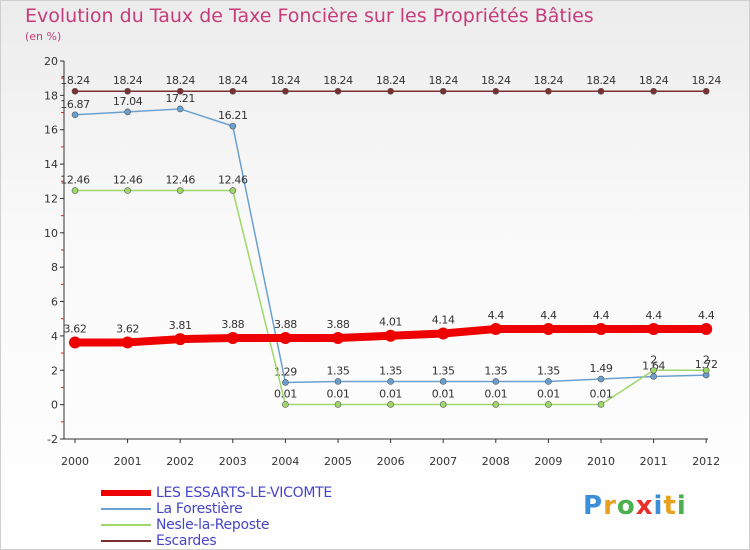 This screenshot has height=550, width=750. Describe the element at coordinates (51, 198) in the screenshot. I see `y-tick-label: 12` at that location.